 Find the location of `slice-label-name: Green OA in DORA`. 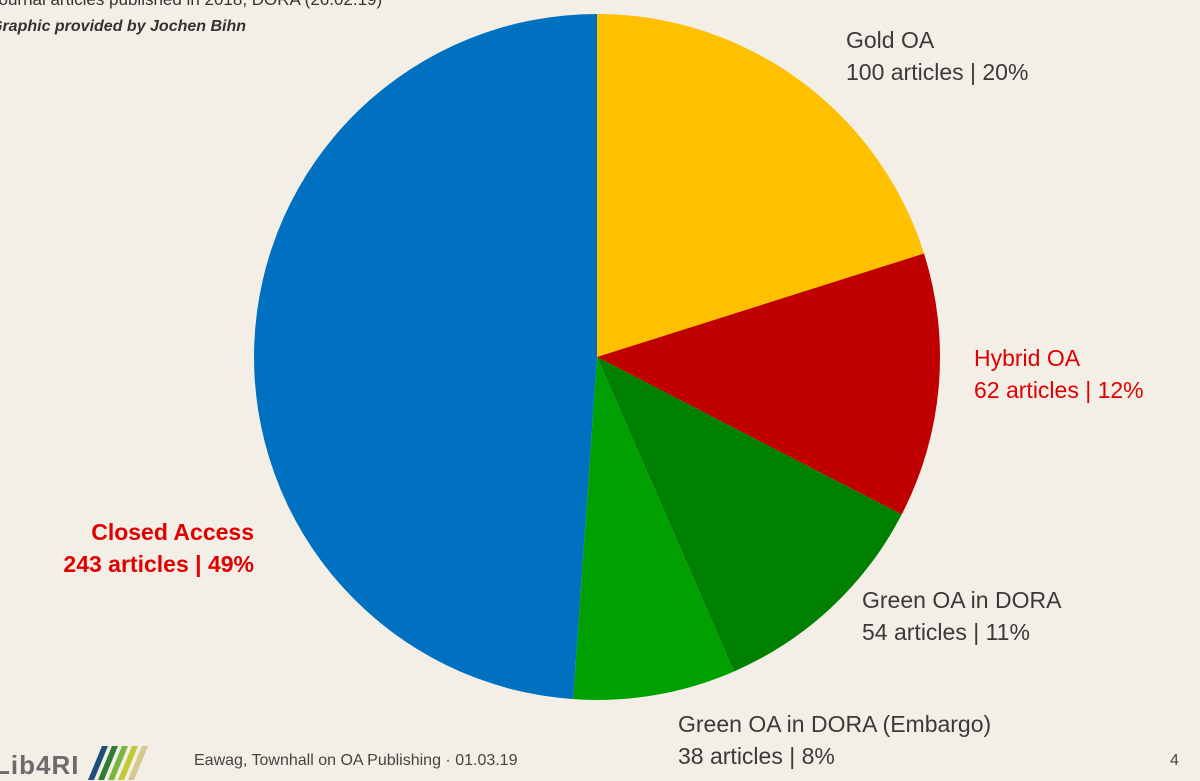

slice-label-name: Green OA in DORA is located at coordinates (962, 600).